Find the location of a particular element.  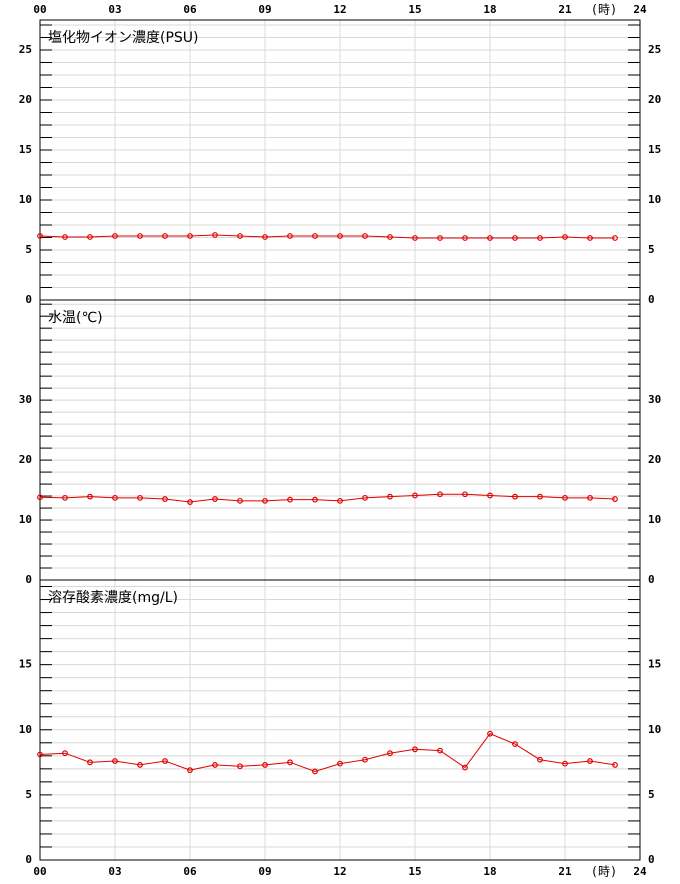

y-tick-label: 20 is located at coordinates (25, 459).